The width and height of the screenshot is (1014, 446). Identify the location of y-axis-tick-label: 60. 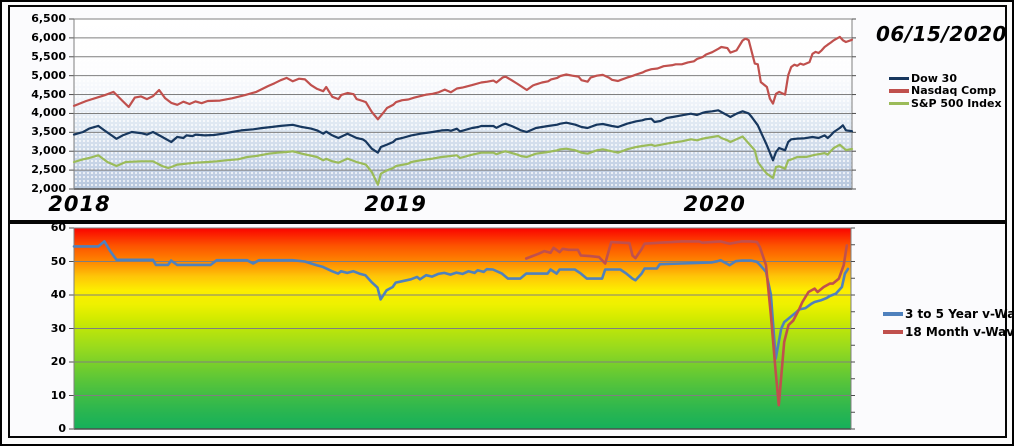
(58, 227).